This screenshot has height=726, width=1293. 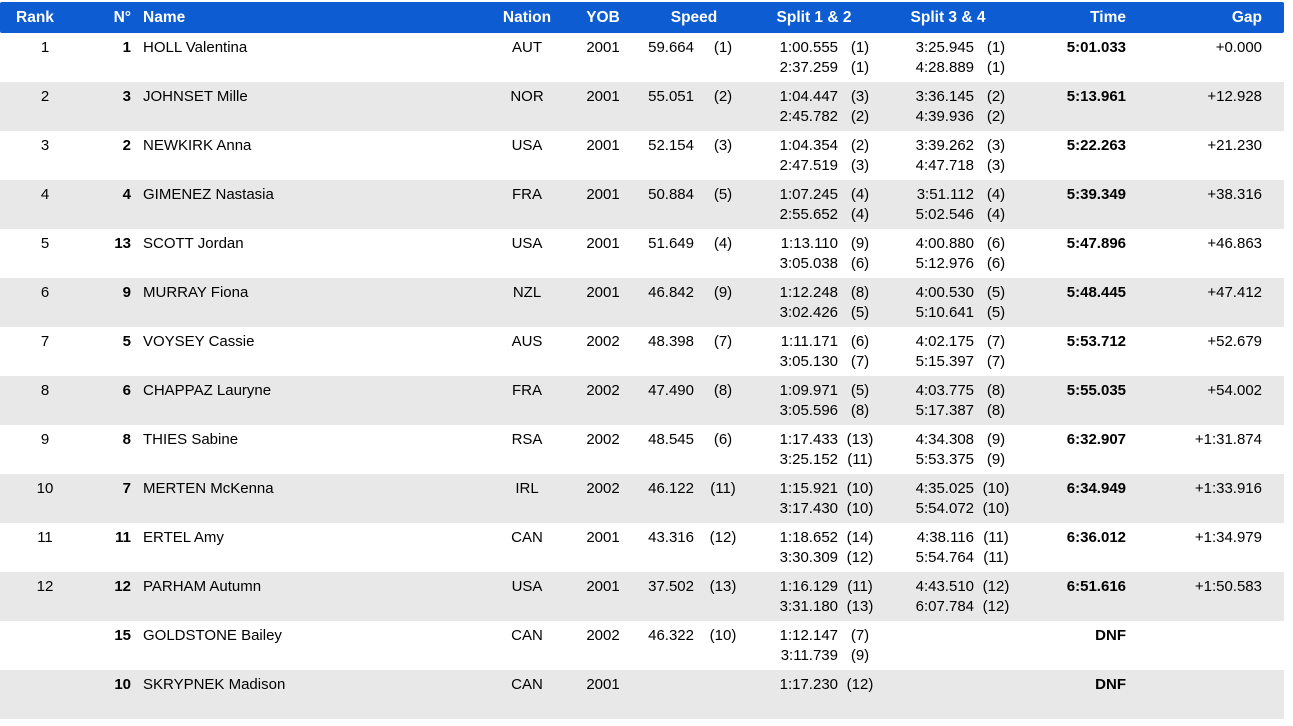 I want to click on cell-bib-number: 4, so click(x=126, y=194).